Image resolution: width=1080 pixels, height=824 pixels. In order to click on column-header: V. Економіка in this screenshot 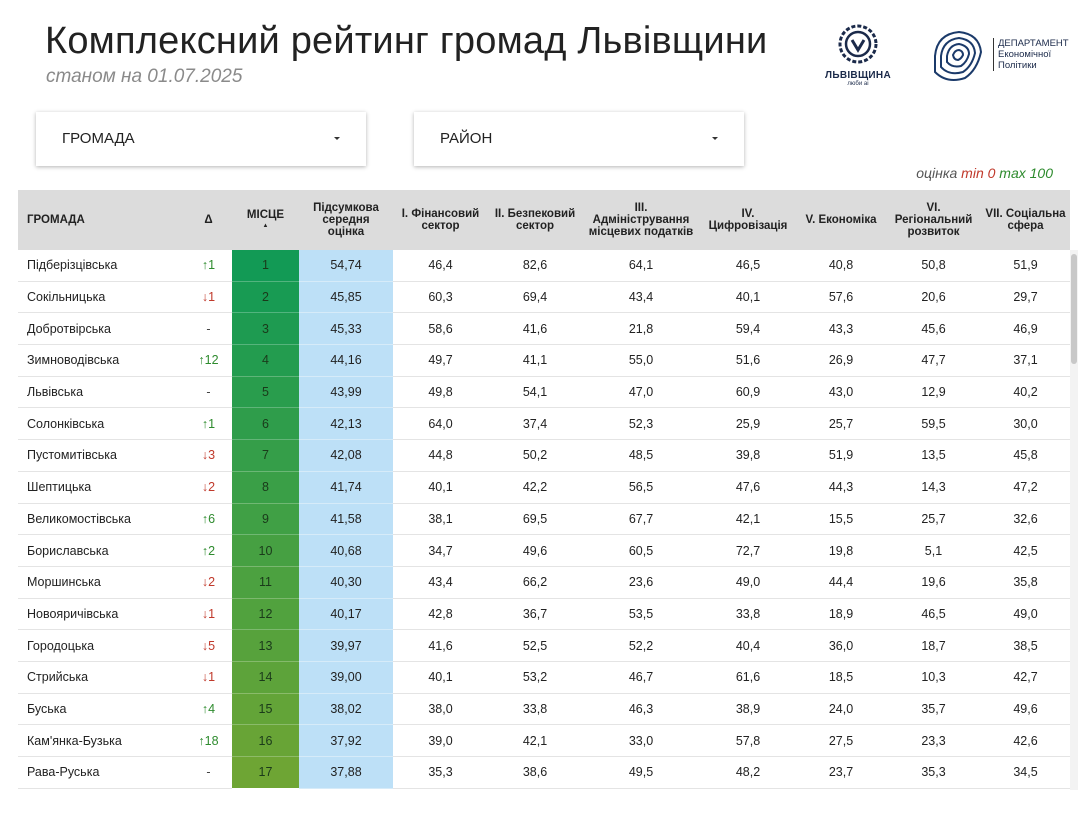, I will do `click(841, 220)`.